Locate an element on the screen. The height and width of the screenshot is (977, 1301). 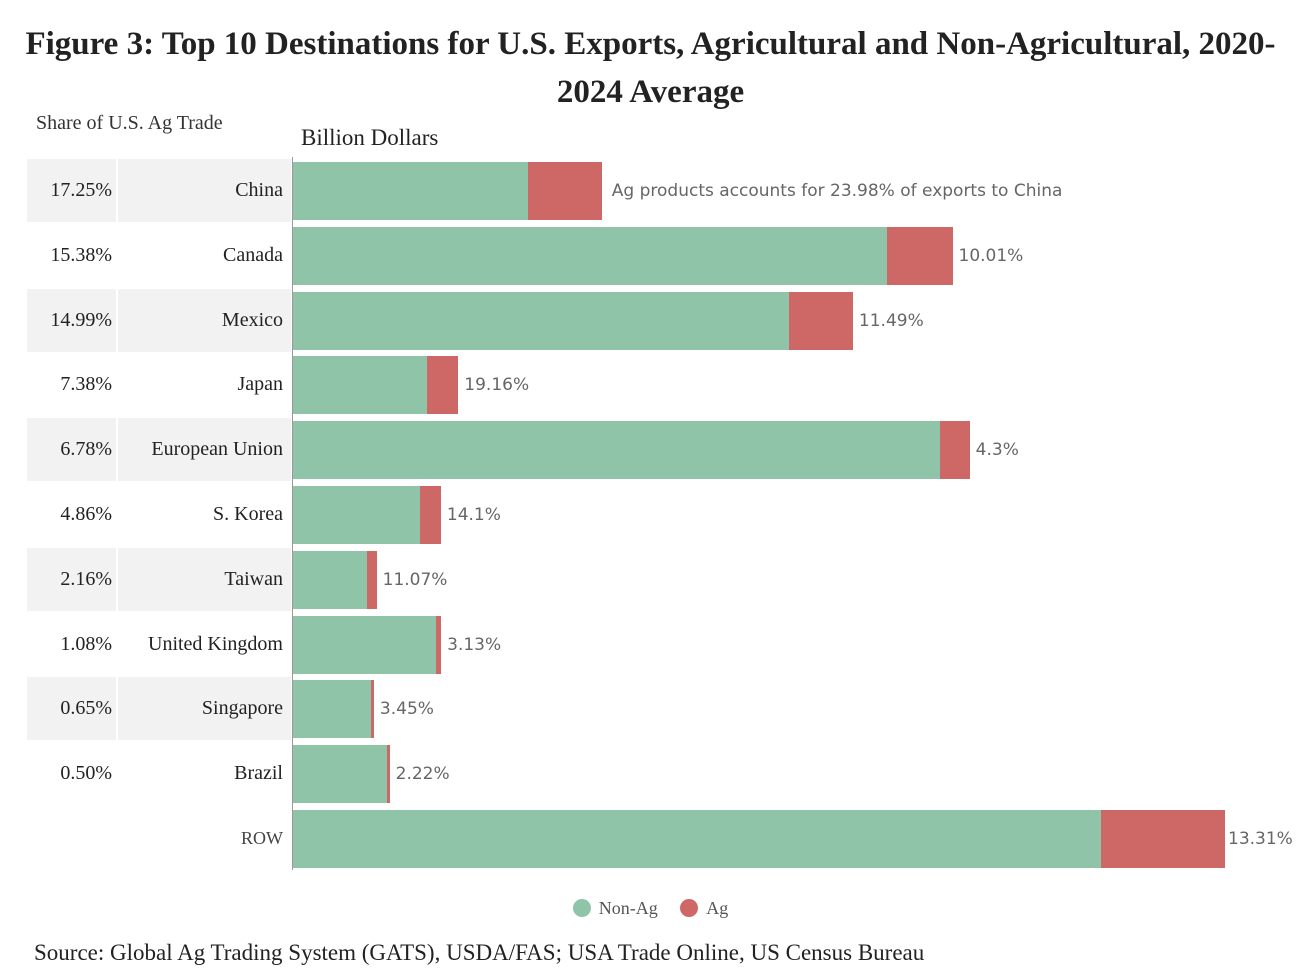
ag-share-value is located at coordinates (71, 838).